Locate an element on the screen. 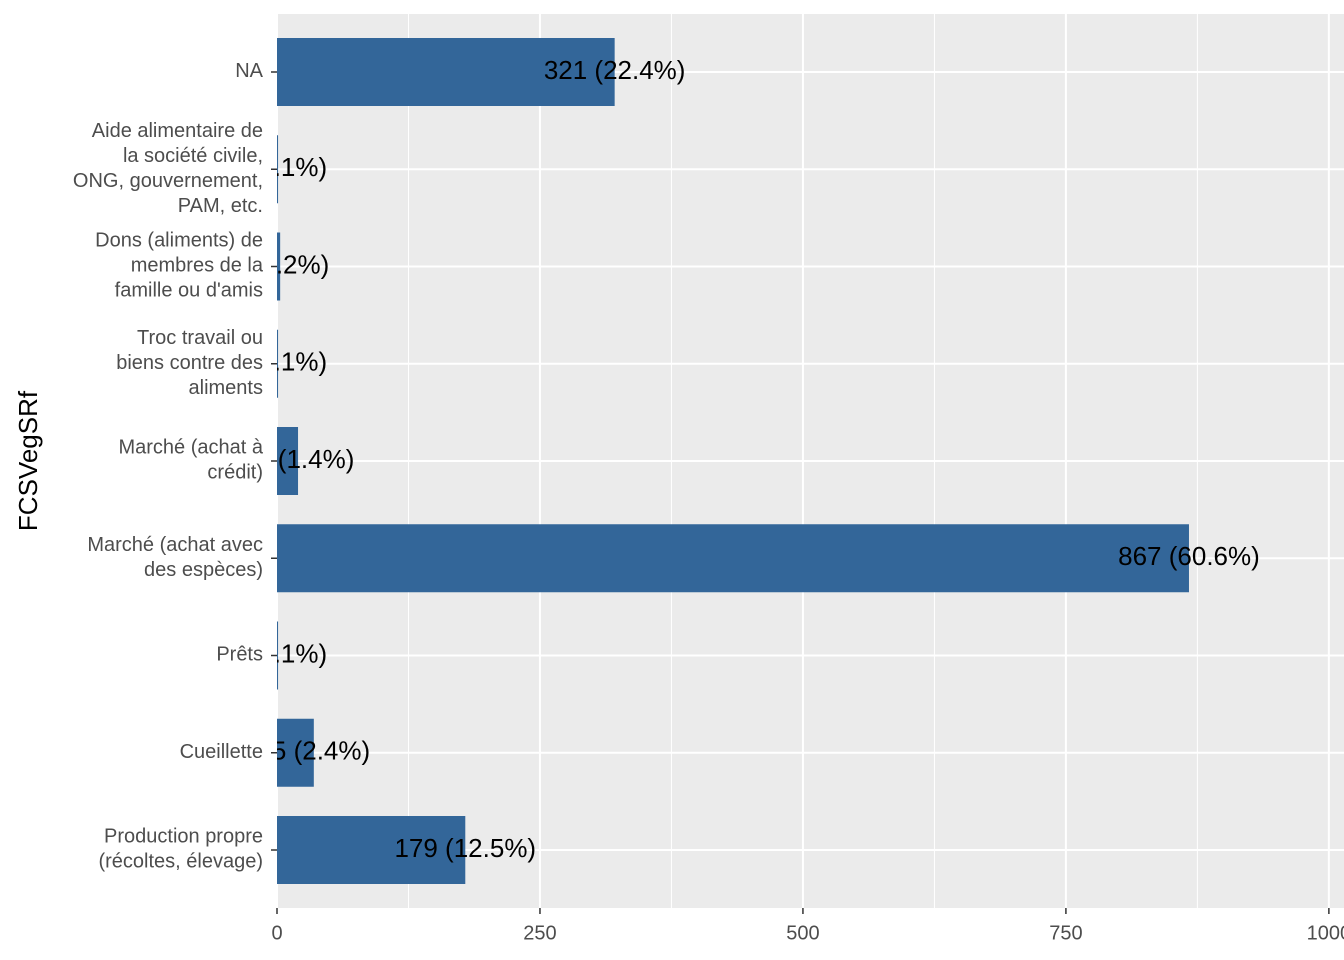 This screenshot has width=1344, height=960. y-tick-label: Troc travail ou biens contre des aliments is located at coordinates (189, 363).